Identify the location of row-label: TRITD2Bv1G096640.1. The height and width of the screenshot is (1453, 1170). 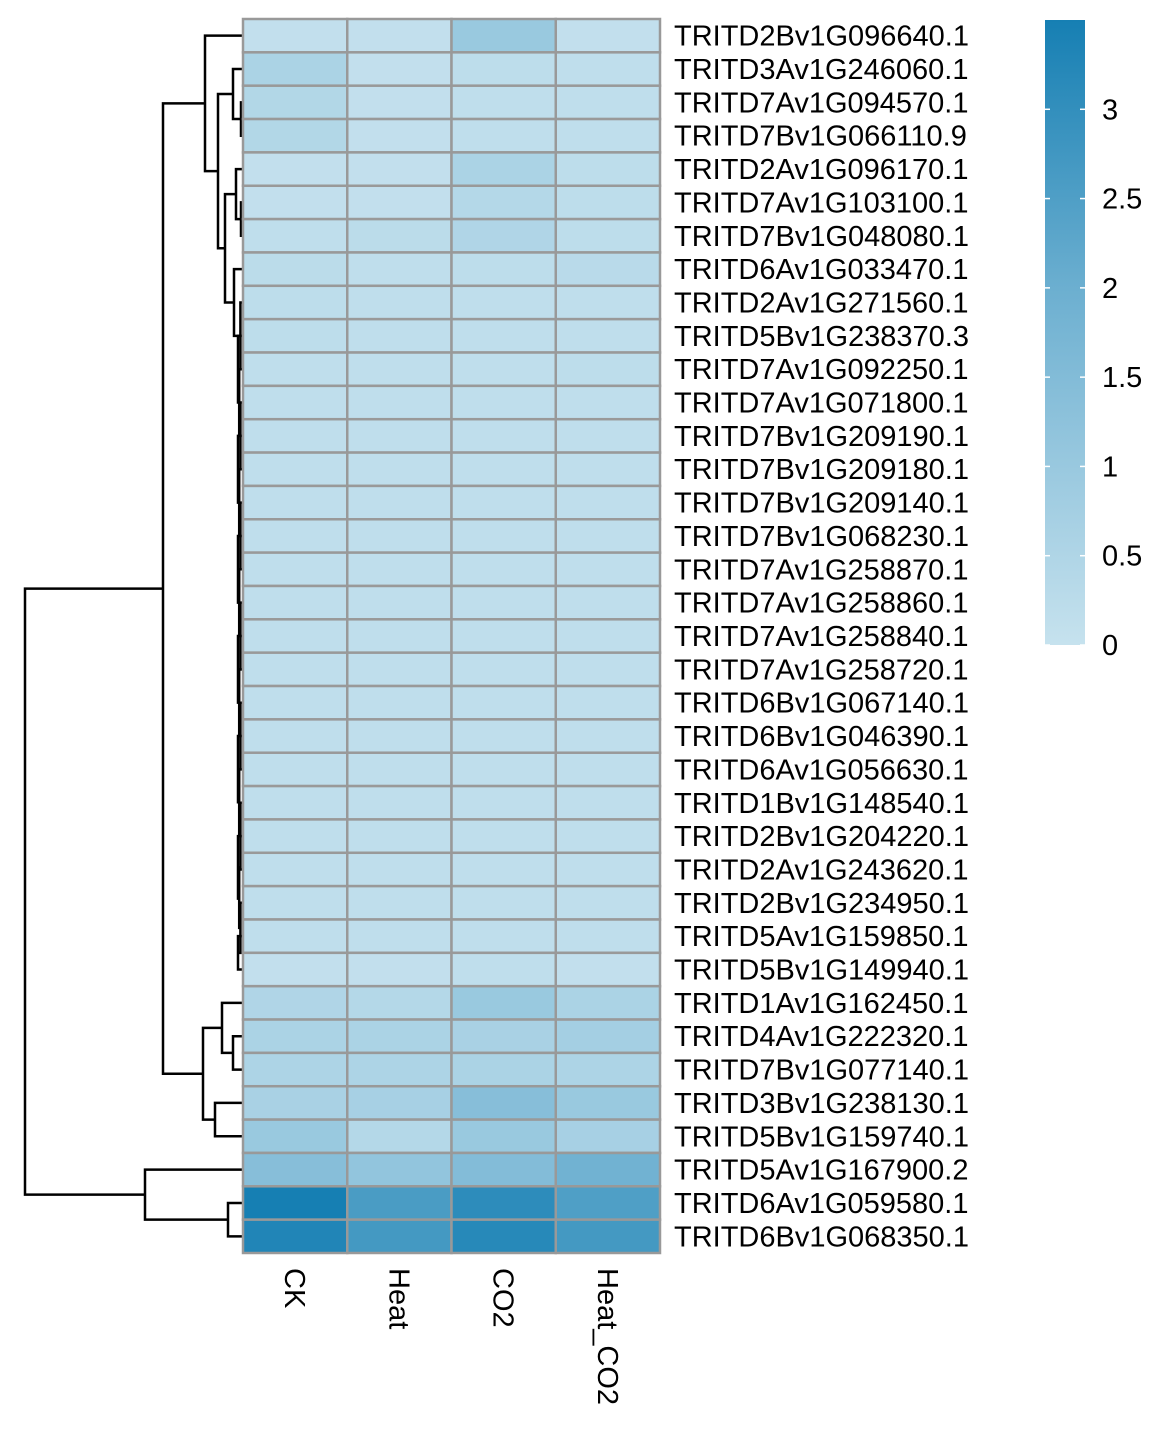
(821, 37).